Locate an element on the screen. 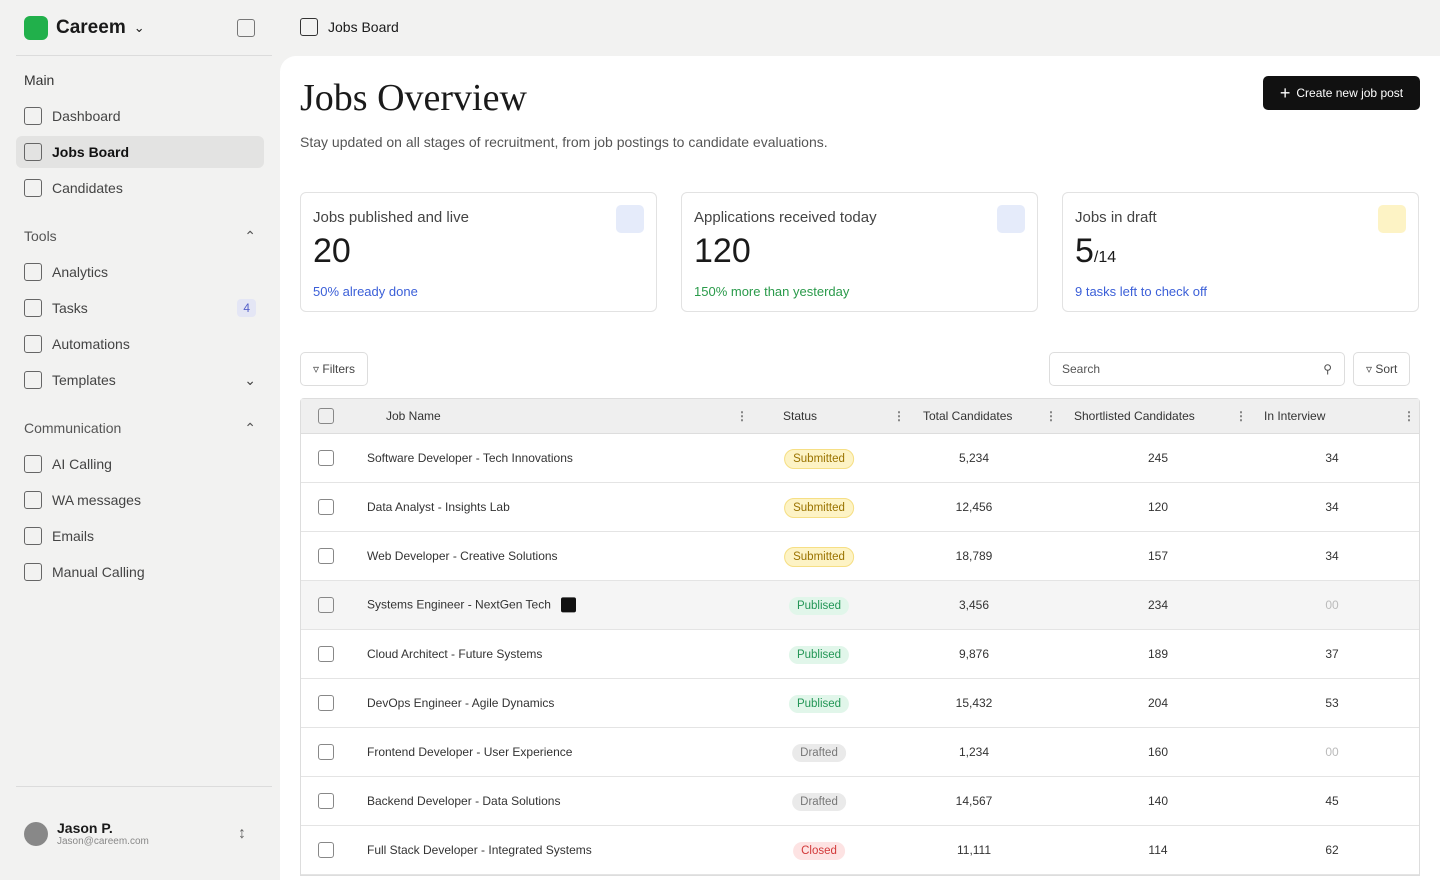 Image resolution: width=1440 pixels, height=880 pixels. brand: Careem ⌄ is located at coordinates (84, 28).